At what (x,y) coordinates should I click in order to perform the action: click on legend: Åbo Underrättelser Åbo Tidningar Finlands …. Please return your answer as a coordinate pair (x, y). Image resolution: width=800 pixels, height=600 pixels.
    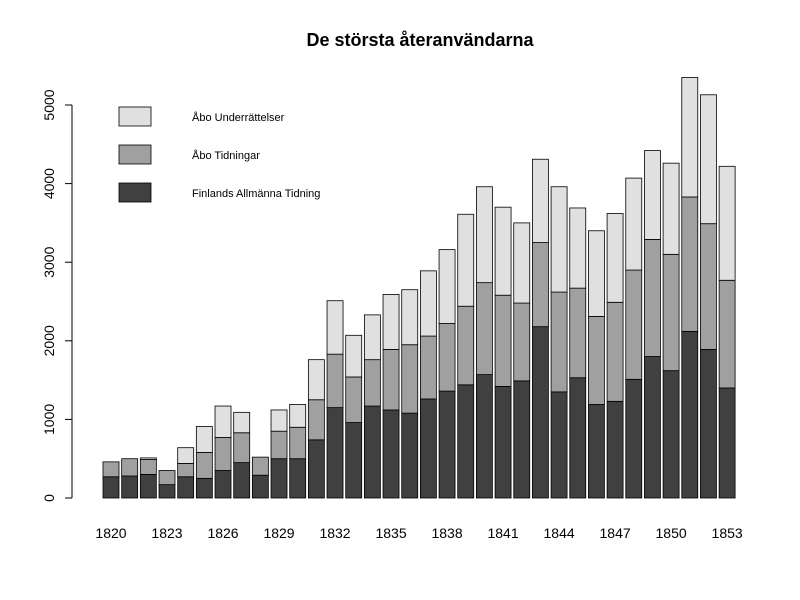
    Looking at the image, I should click on (219, 154).